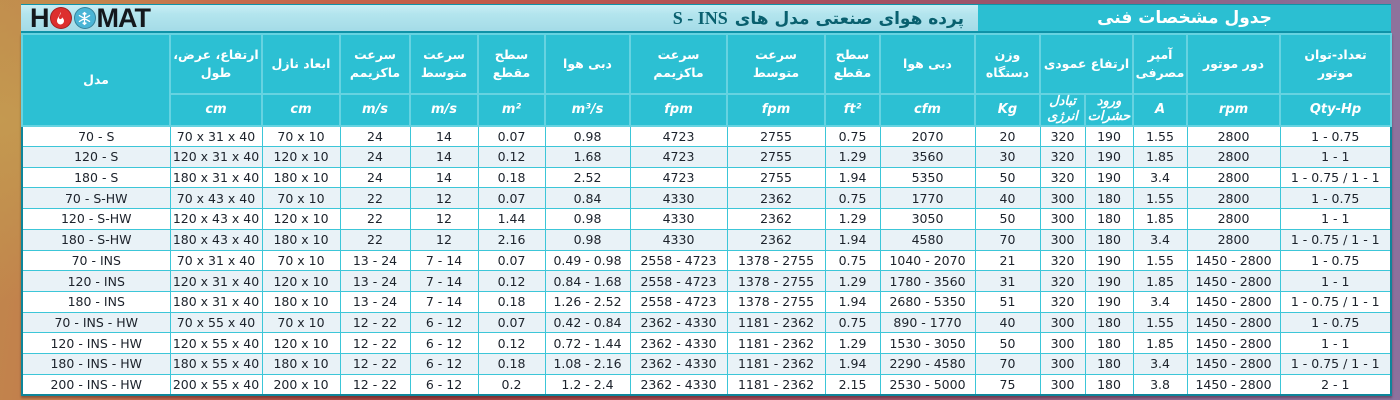 The height and width of the screenshot is (400, 1400). Describe the element at coordinates (1007, 64) in the screenshot. I see `col-header-weight: وزن دستگاه` at that location.